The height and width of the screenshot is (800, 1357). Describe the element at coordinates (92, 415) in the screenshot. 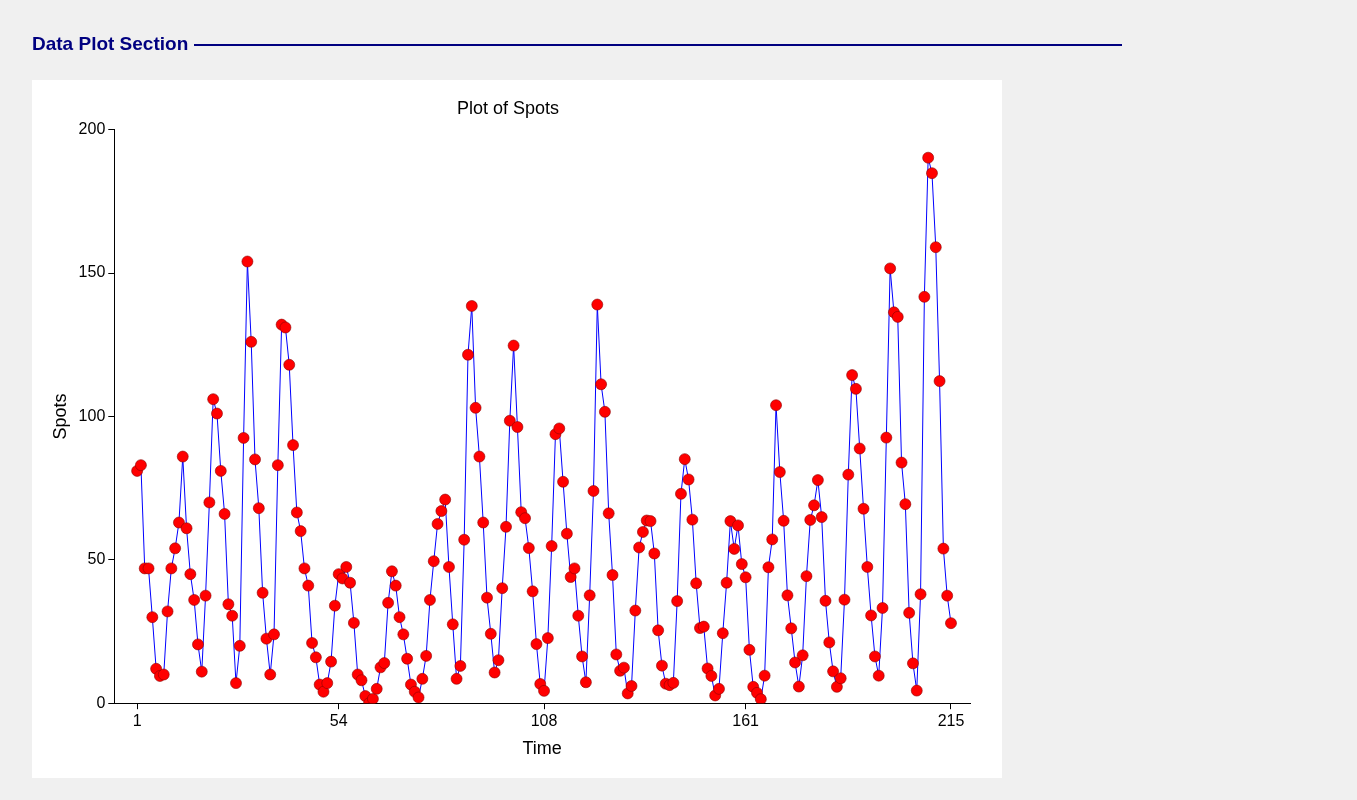

I see `y-tick-label: 100` at that location.